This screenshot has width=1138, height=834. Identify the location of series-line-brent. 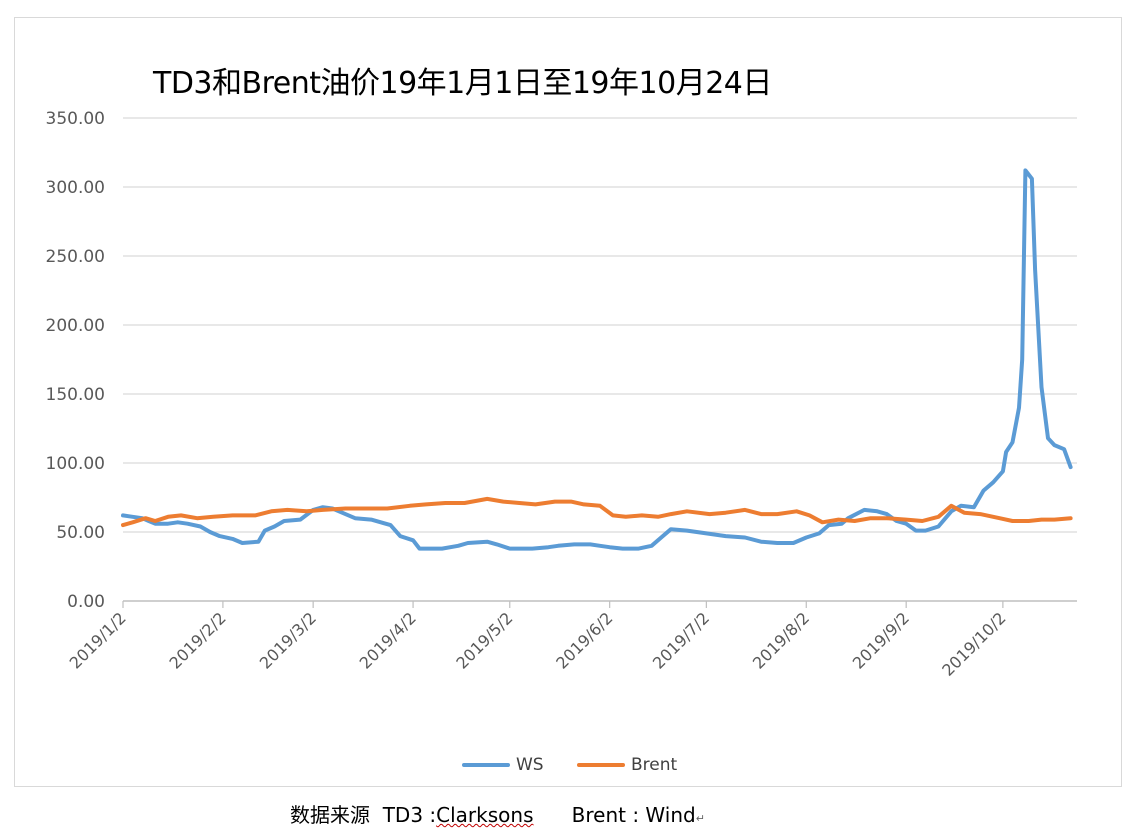
(597, 512).